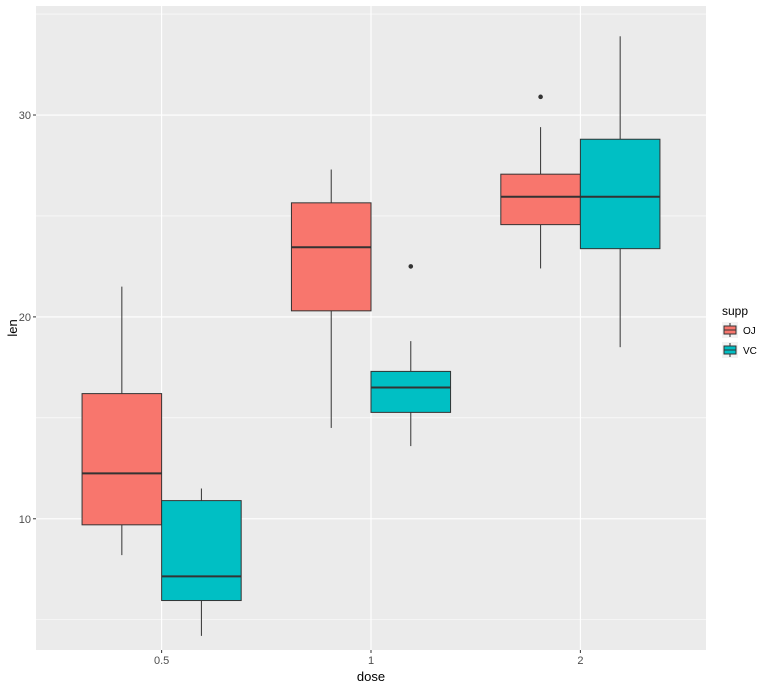 The height and width of the screenshot is (689, 773). Describe the element at coordinates (161, 661) in the screenshot. I see `x-tick-label: 0.5` at that location.